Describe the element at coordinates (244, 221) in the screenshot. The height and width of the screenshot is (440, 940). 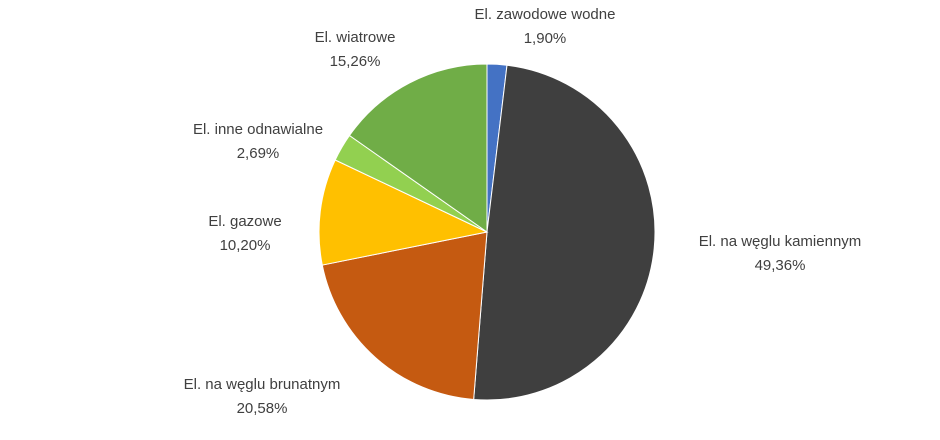
I see `slice-label: El. gazowe` at that location.